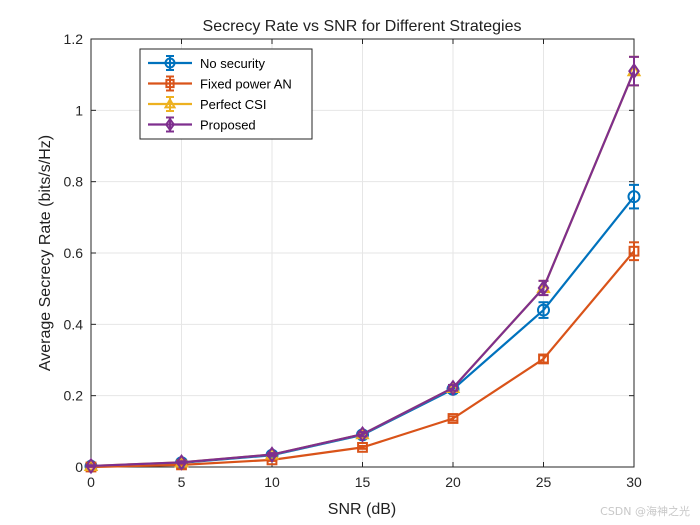  What do you see at coordinates (74, 182) in the screenshot?
I see `y-tick-label: 0.8` at bounding box center [74, 182].